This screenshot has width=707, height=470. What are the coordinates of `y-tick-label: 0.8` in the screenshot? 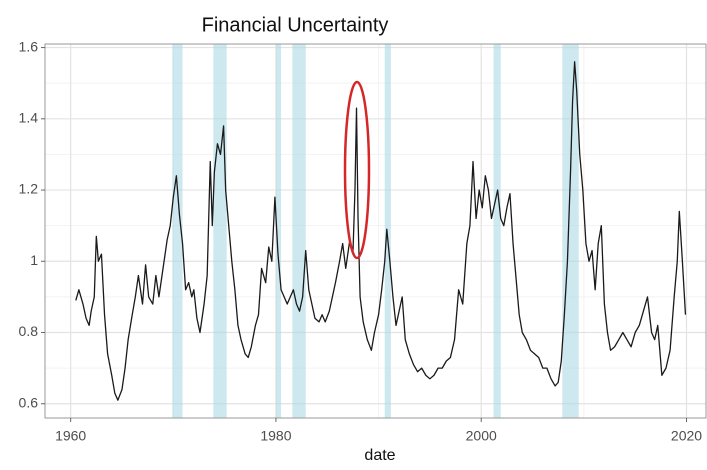 It's located at (29, 331).